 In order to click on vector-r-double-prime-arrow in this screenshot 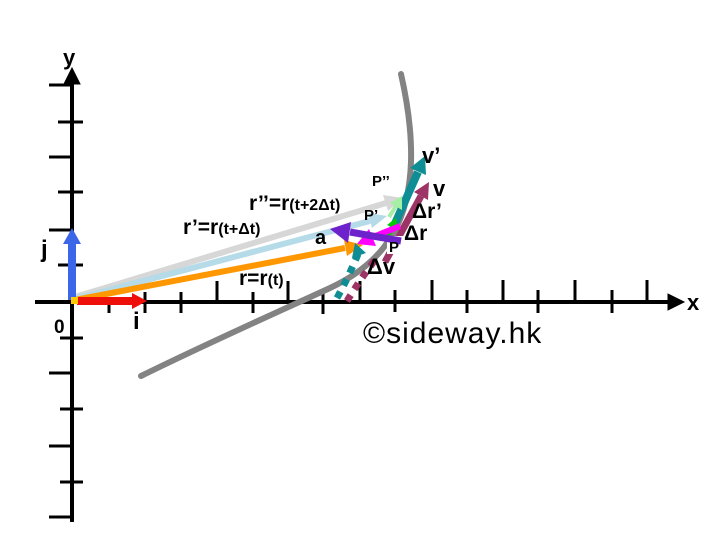, I will do `click(230, 250)`.